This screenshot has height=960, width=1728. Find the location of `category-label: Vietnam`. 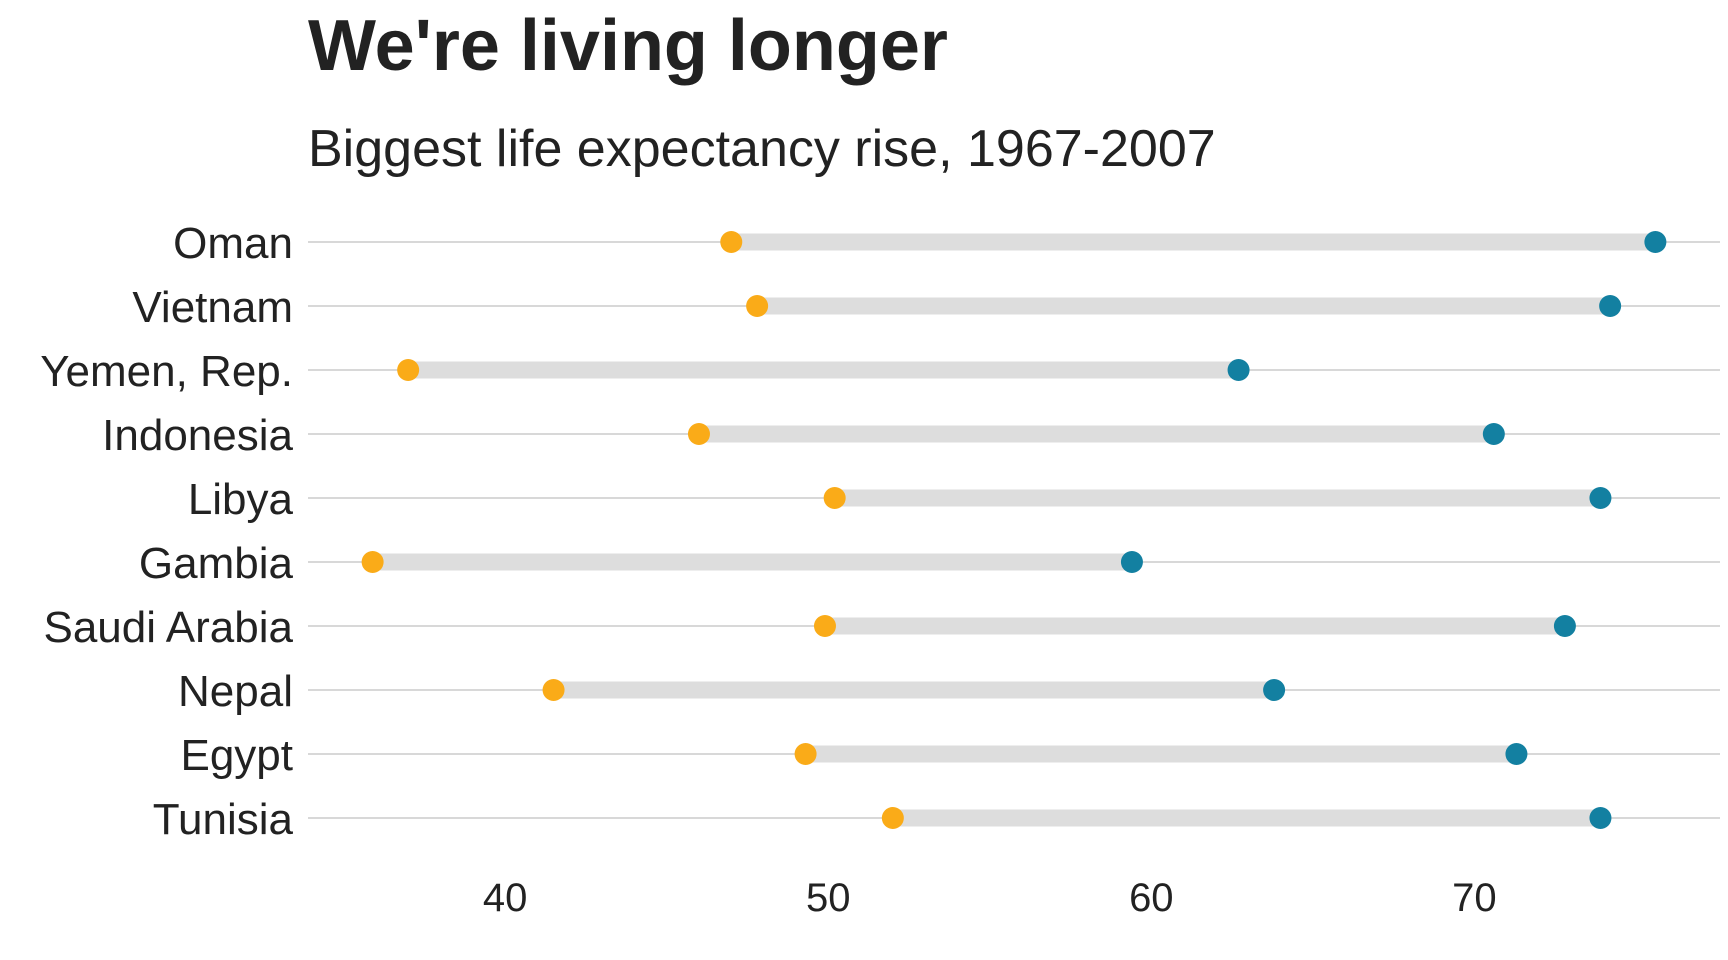

category-label: Vietnam is located at coordinates (212, 307).